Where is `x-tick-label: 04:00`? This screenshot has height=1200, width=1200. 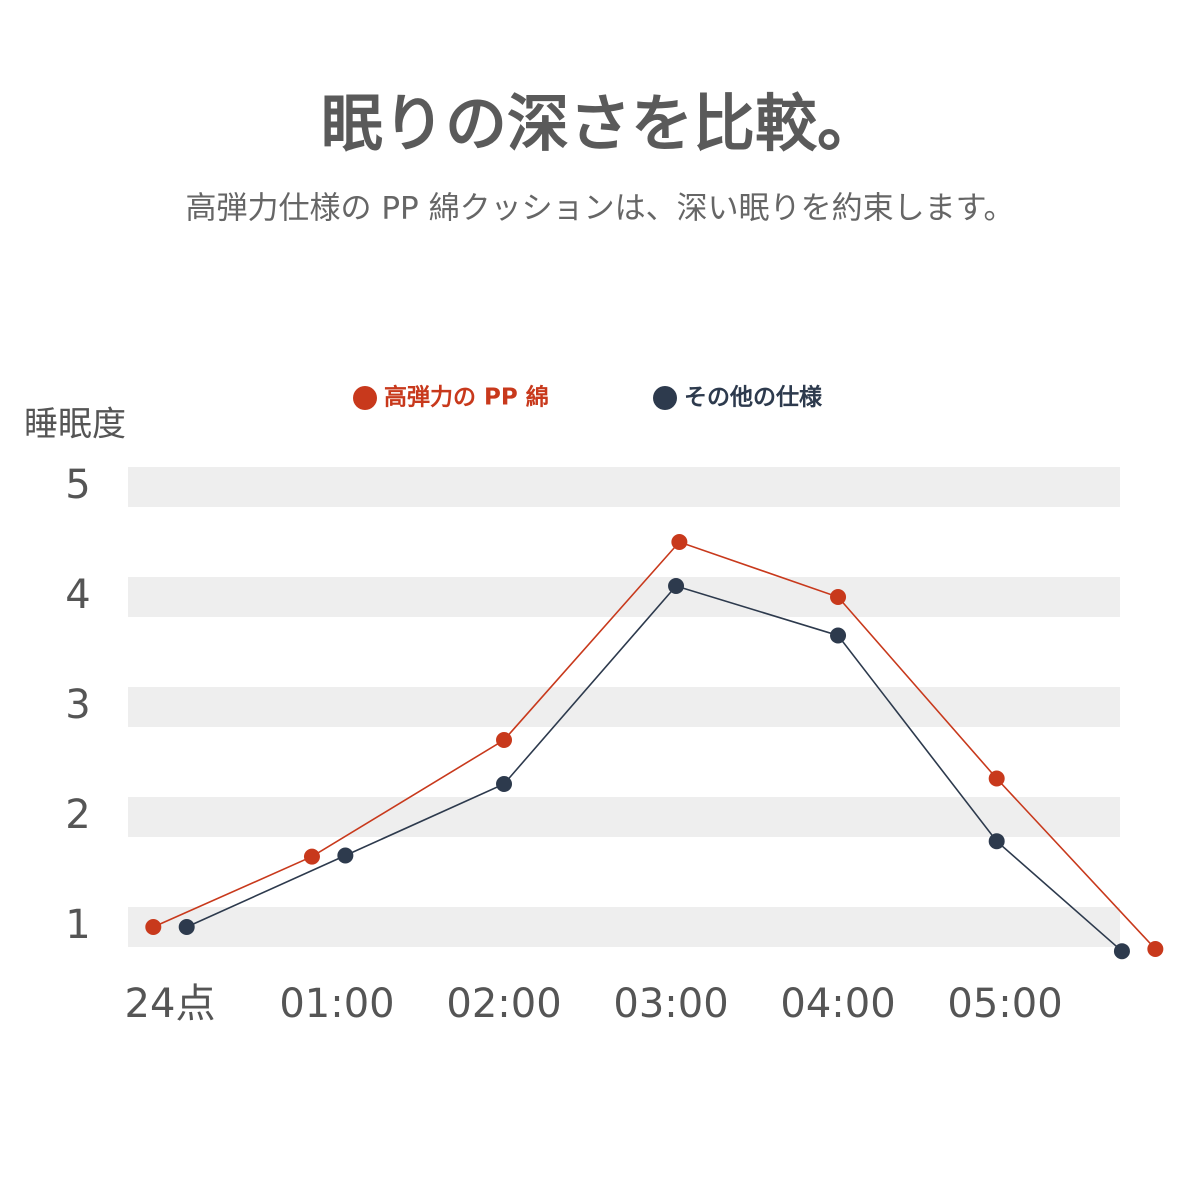 x-tick-label: 04:00 is located at coordinates (837, 1004).